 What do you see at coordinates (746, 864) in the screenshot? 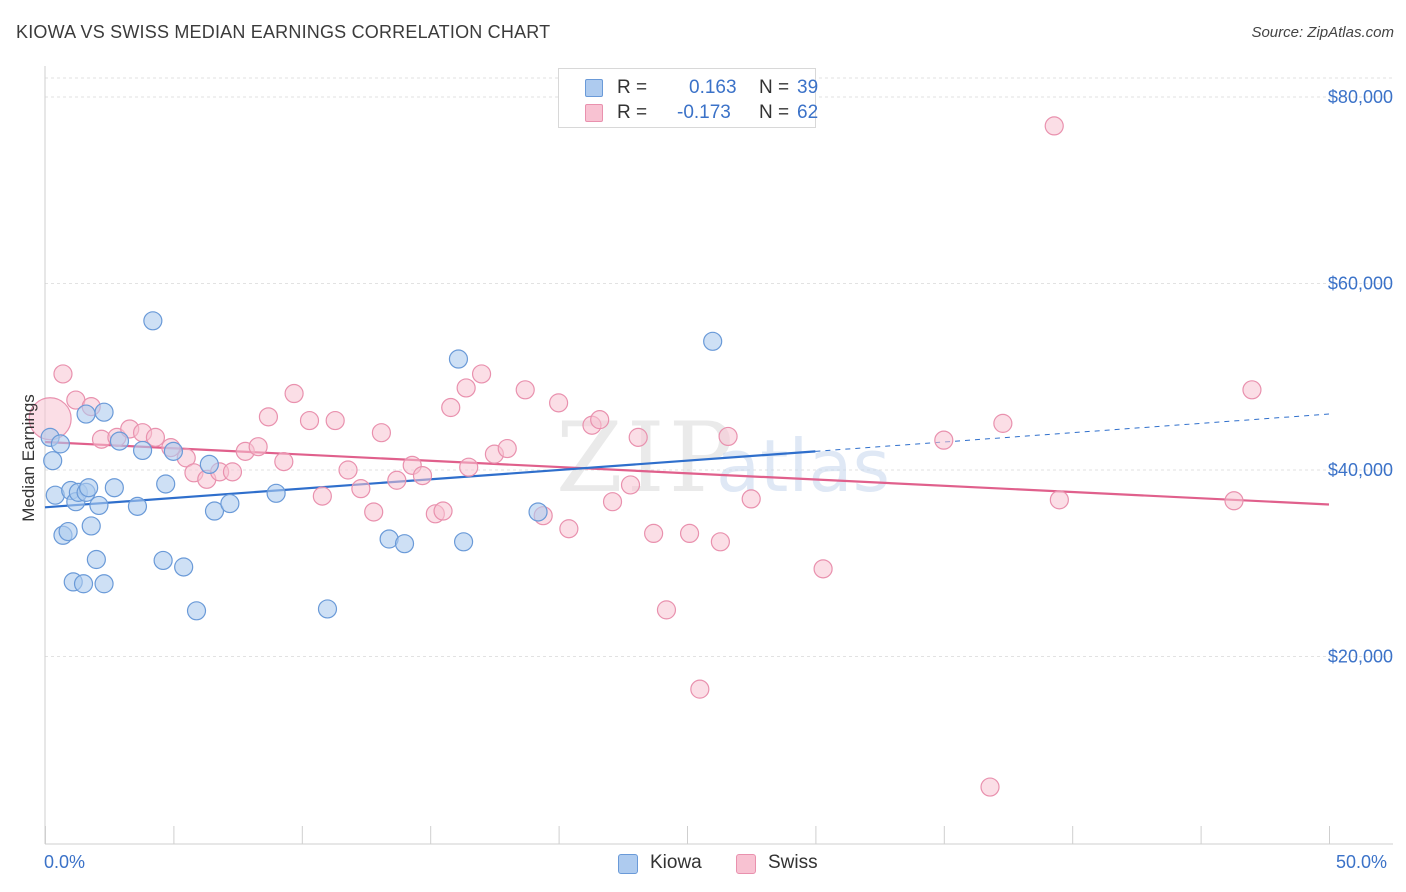
I see `swiss-legend-swatch` at bounding box center [746, 864].